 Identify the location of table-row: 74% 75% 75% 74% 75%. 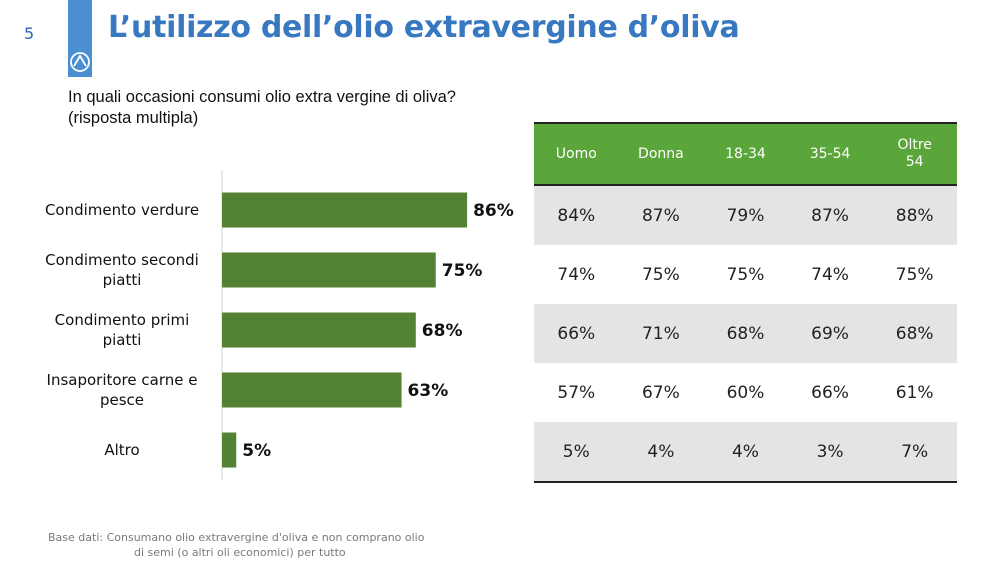
(745, 274).